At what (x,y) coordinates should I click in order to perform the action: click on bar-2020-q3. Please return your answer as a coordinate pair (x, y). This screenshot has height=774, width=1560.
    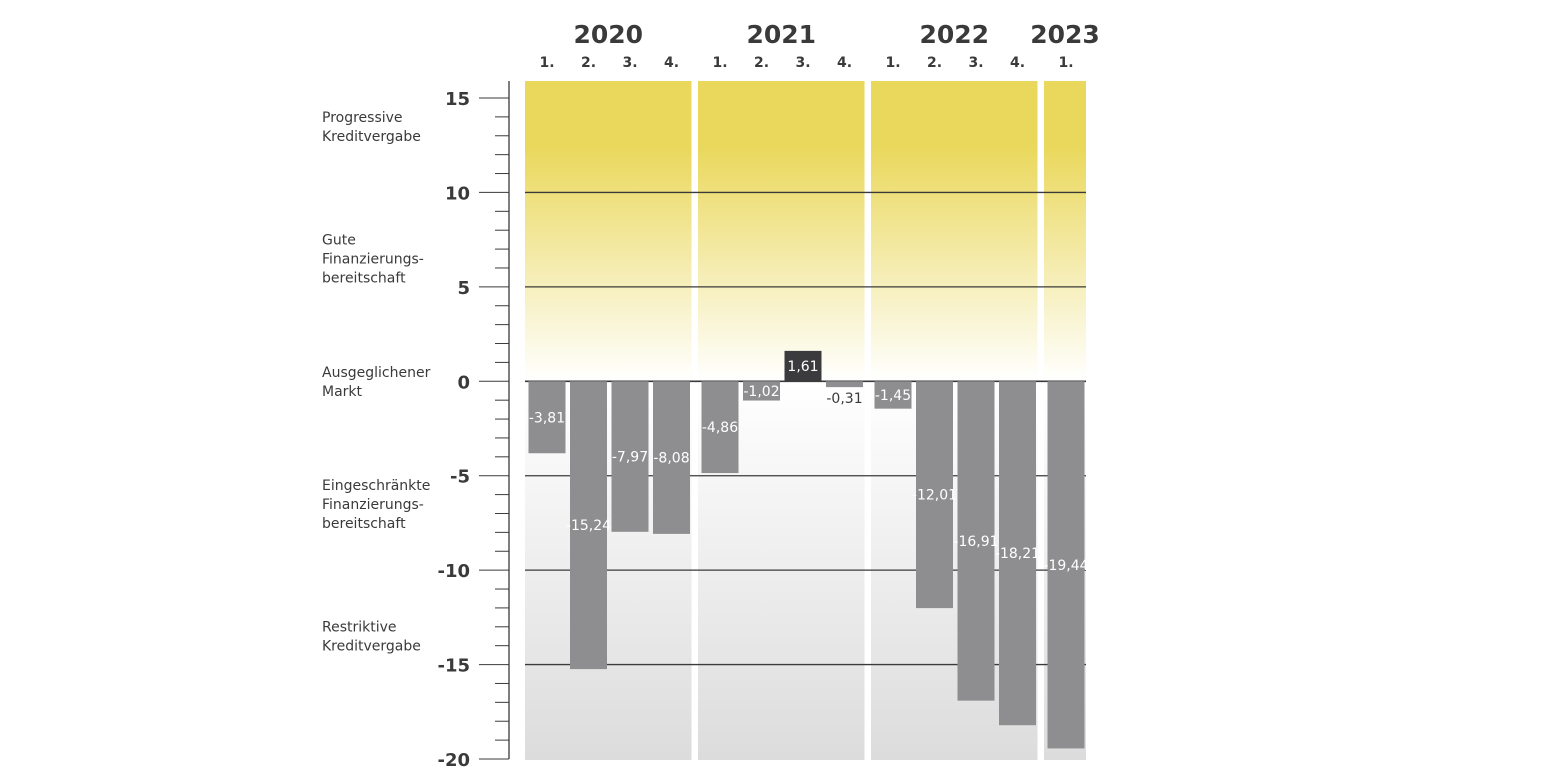
    Looking at the image, I should click on (630, 456).